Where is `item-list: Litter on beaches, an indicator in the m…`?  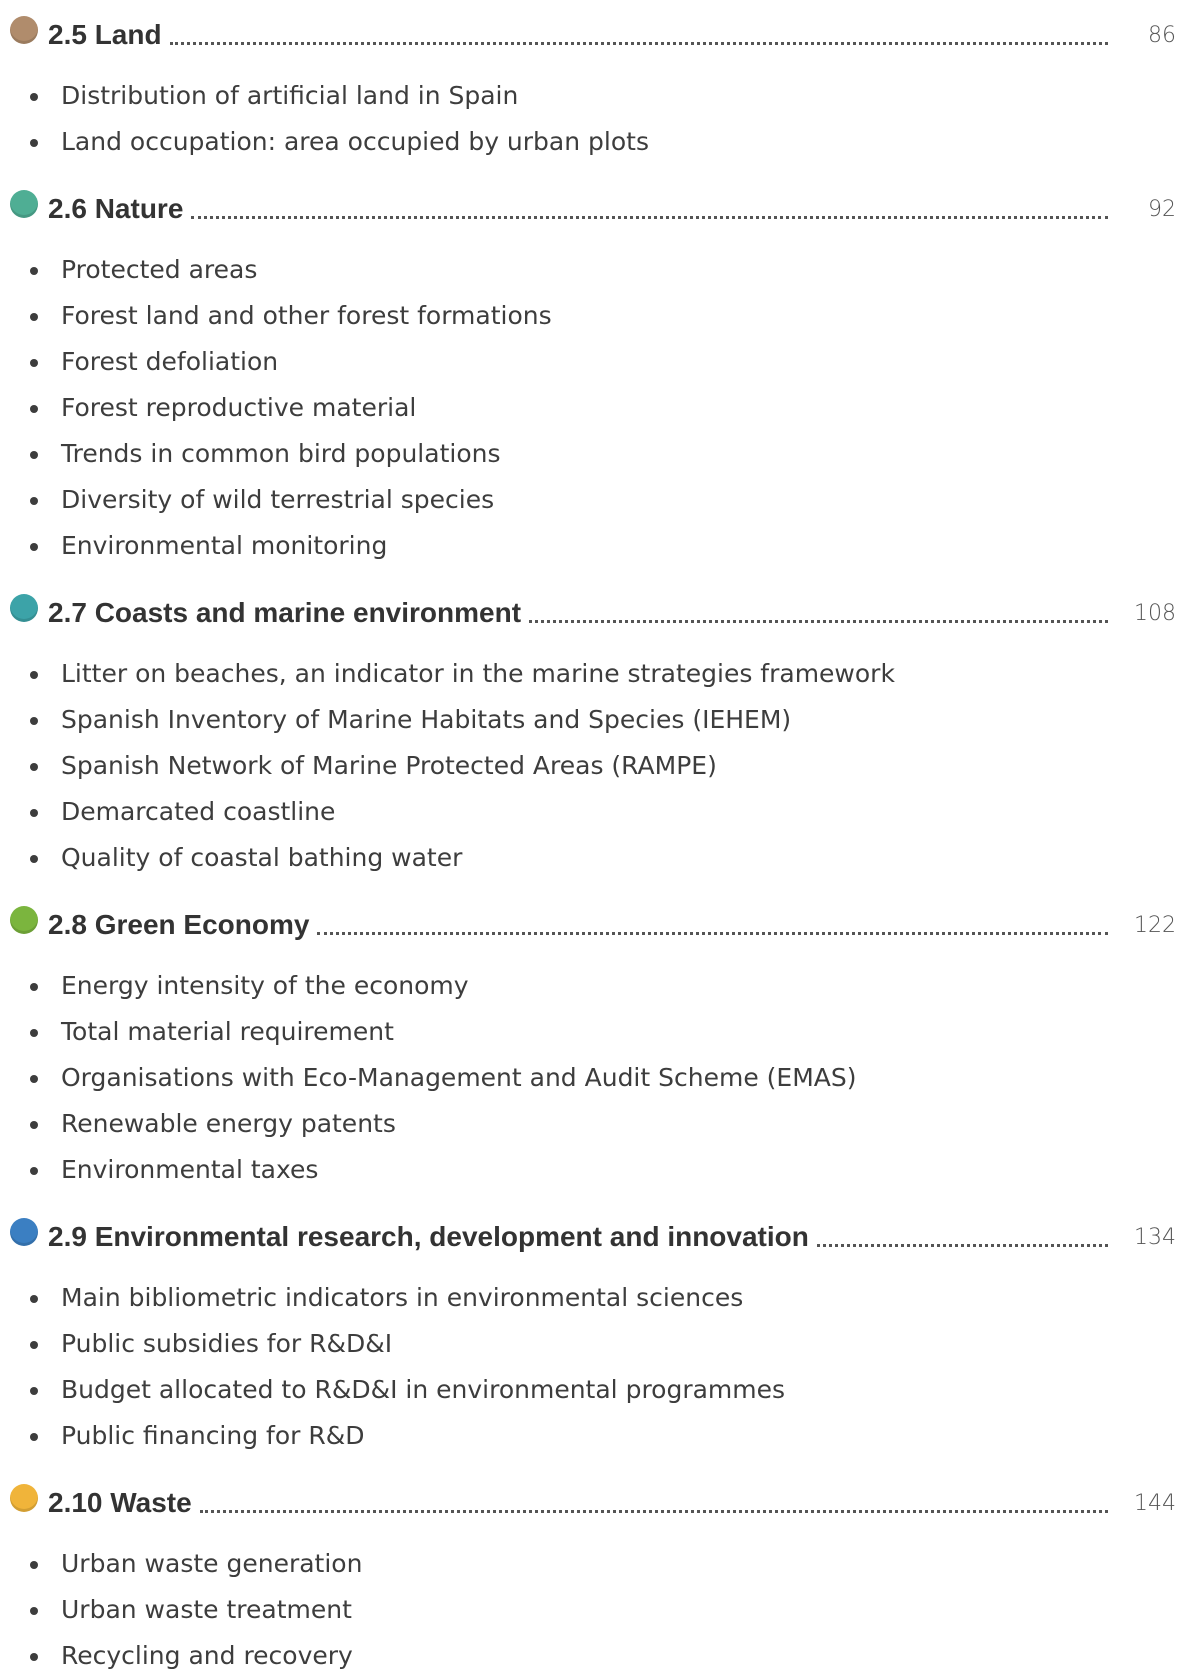 item-list: Litter on beaches, an indicator in the m… is located at coordinates (592, 766).